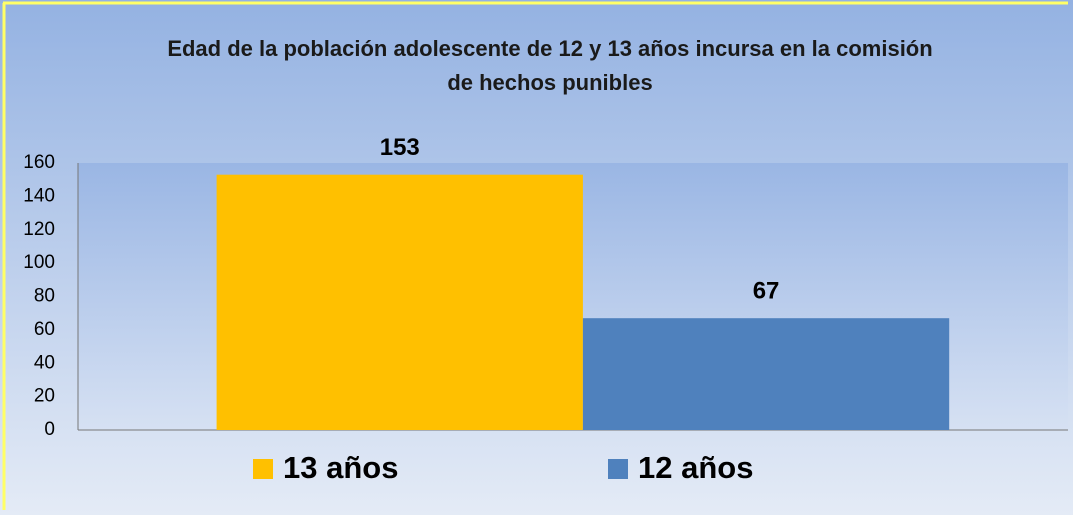 This screenshot has width=1073, height=515. I want to click on y-tick-label: 40, so click(44, 362).